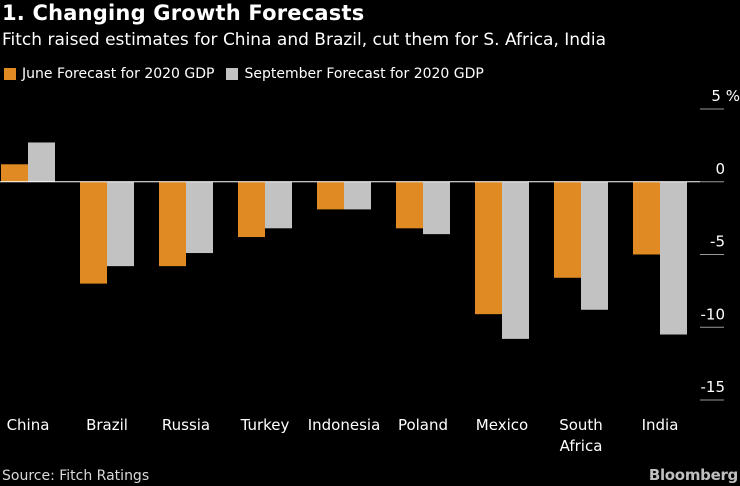  I want to click on legend-label-september: September Forecast for 2020 GDP, so click(364, 74).